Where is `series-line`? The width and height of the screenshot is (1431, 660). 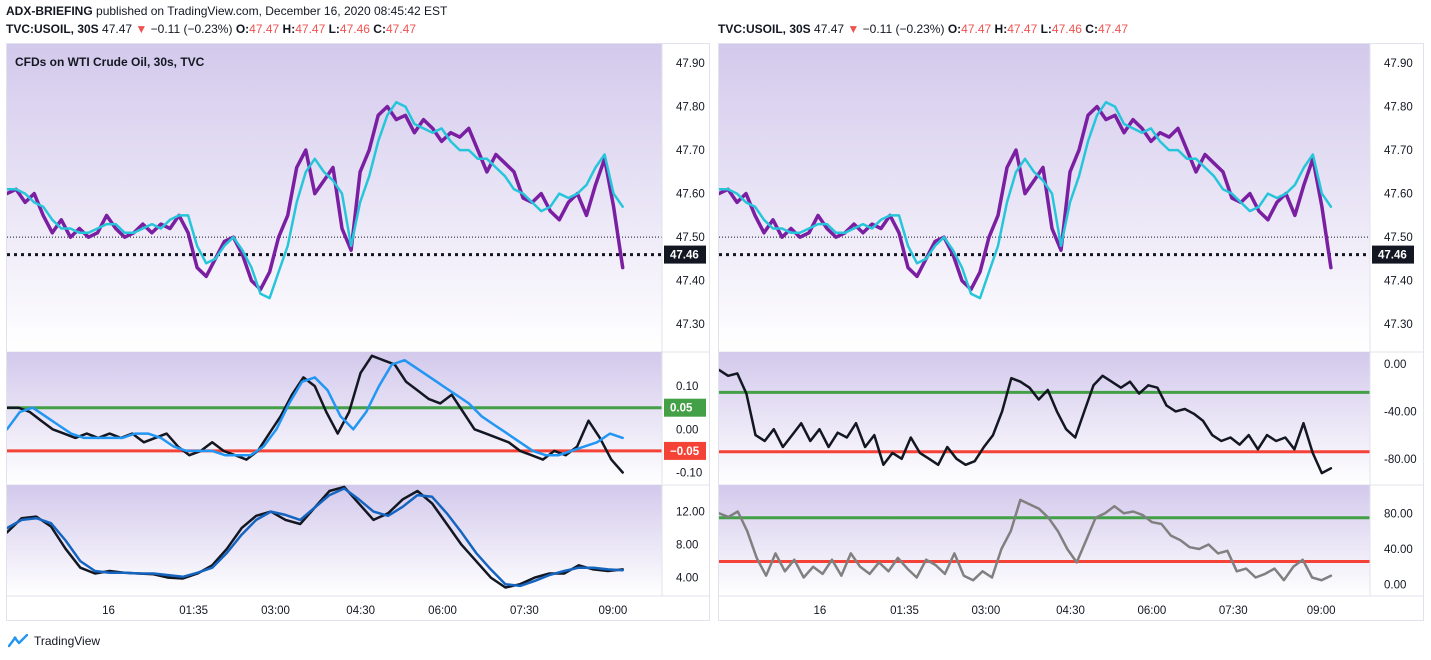
series-line is located at coordinates (1026, 540).